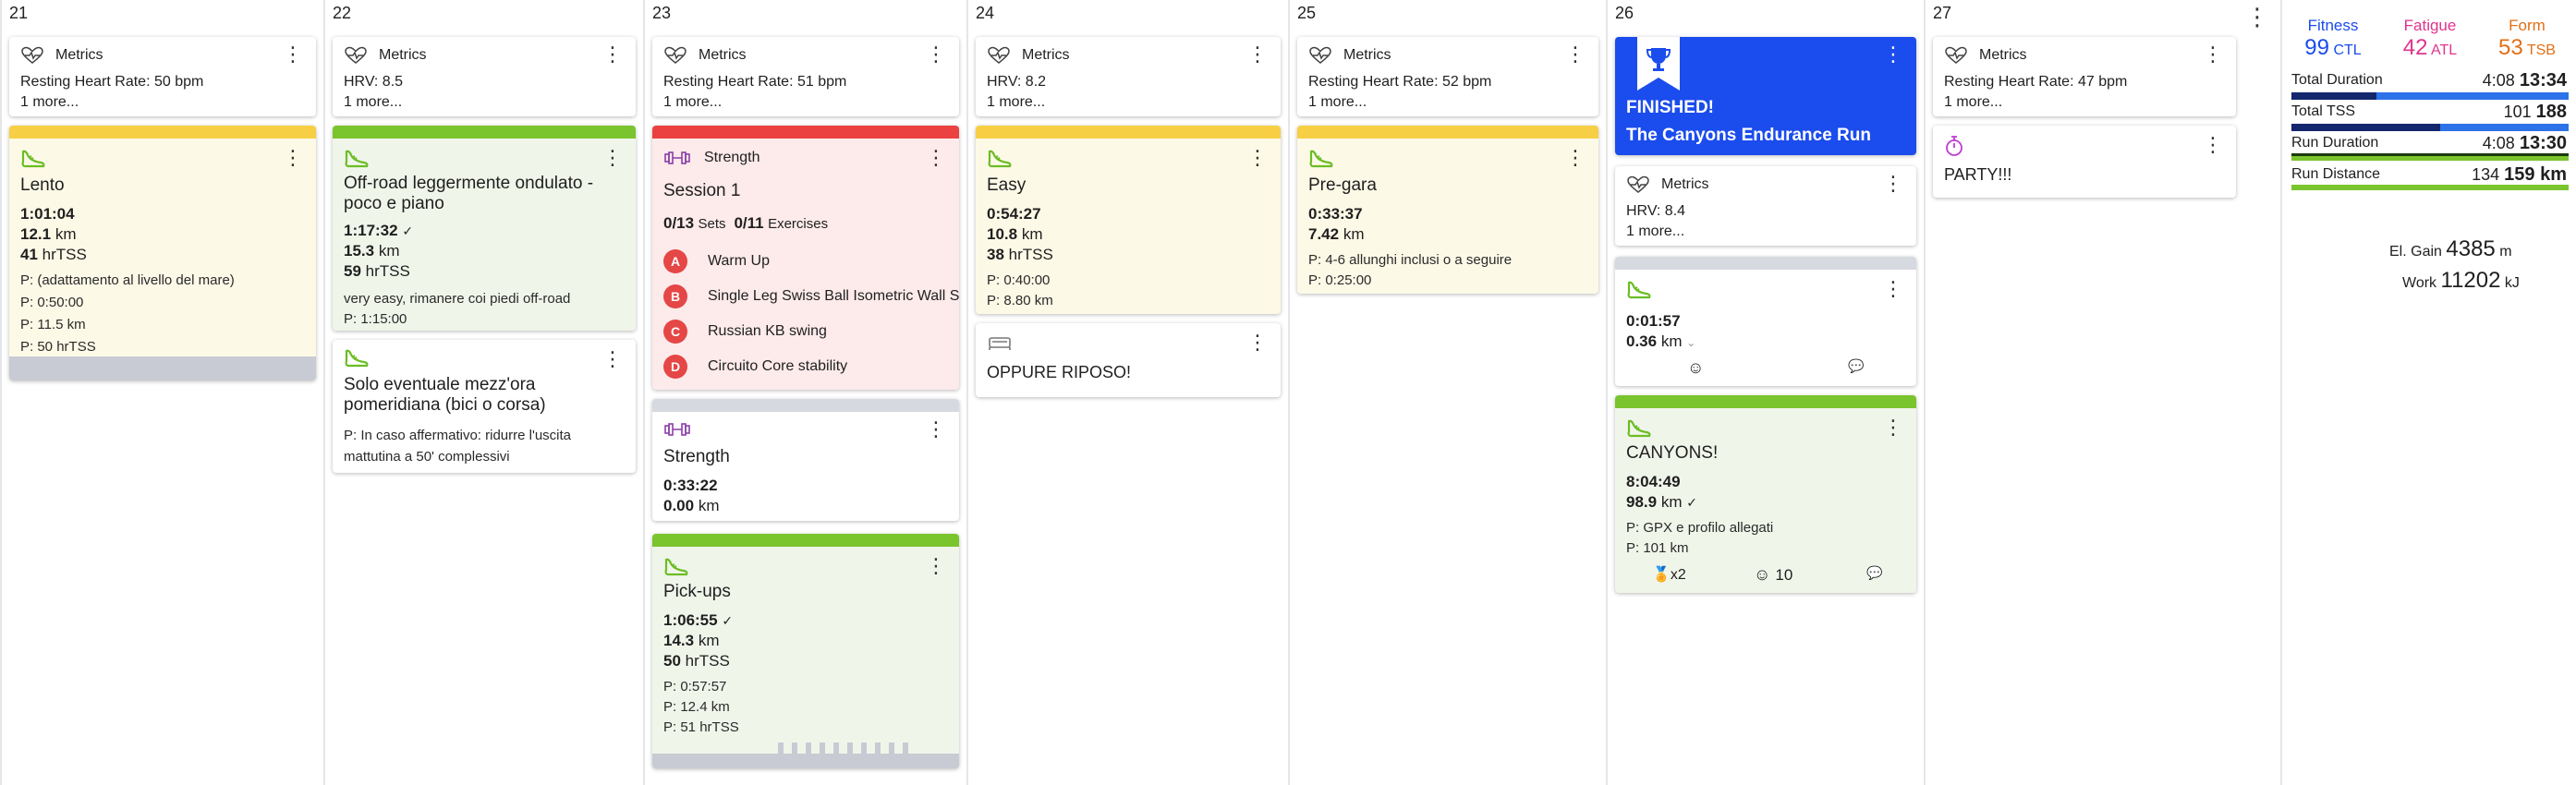  I want to click on workout-distance: 12.1 km, so click(48, 234).